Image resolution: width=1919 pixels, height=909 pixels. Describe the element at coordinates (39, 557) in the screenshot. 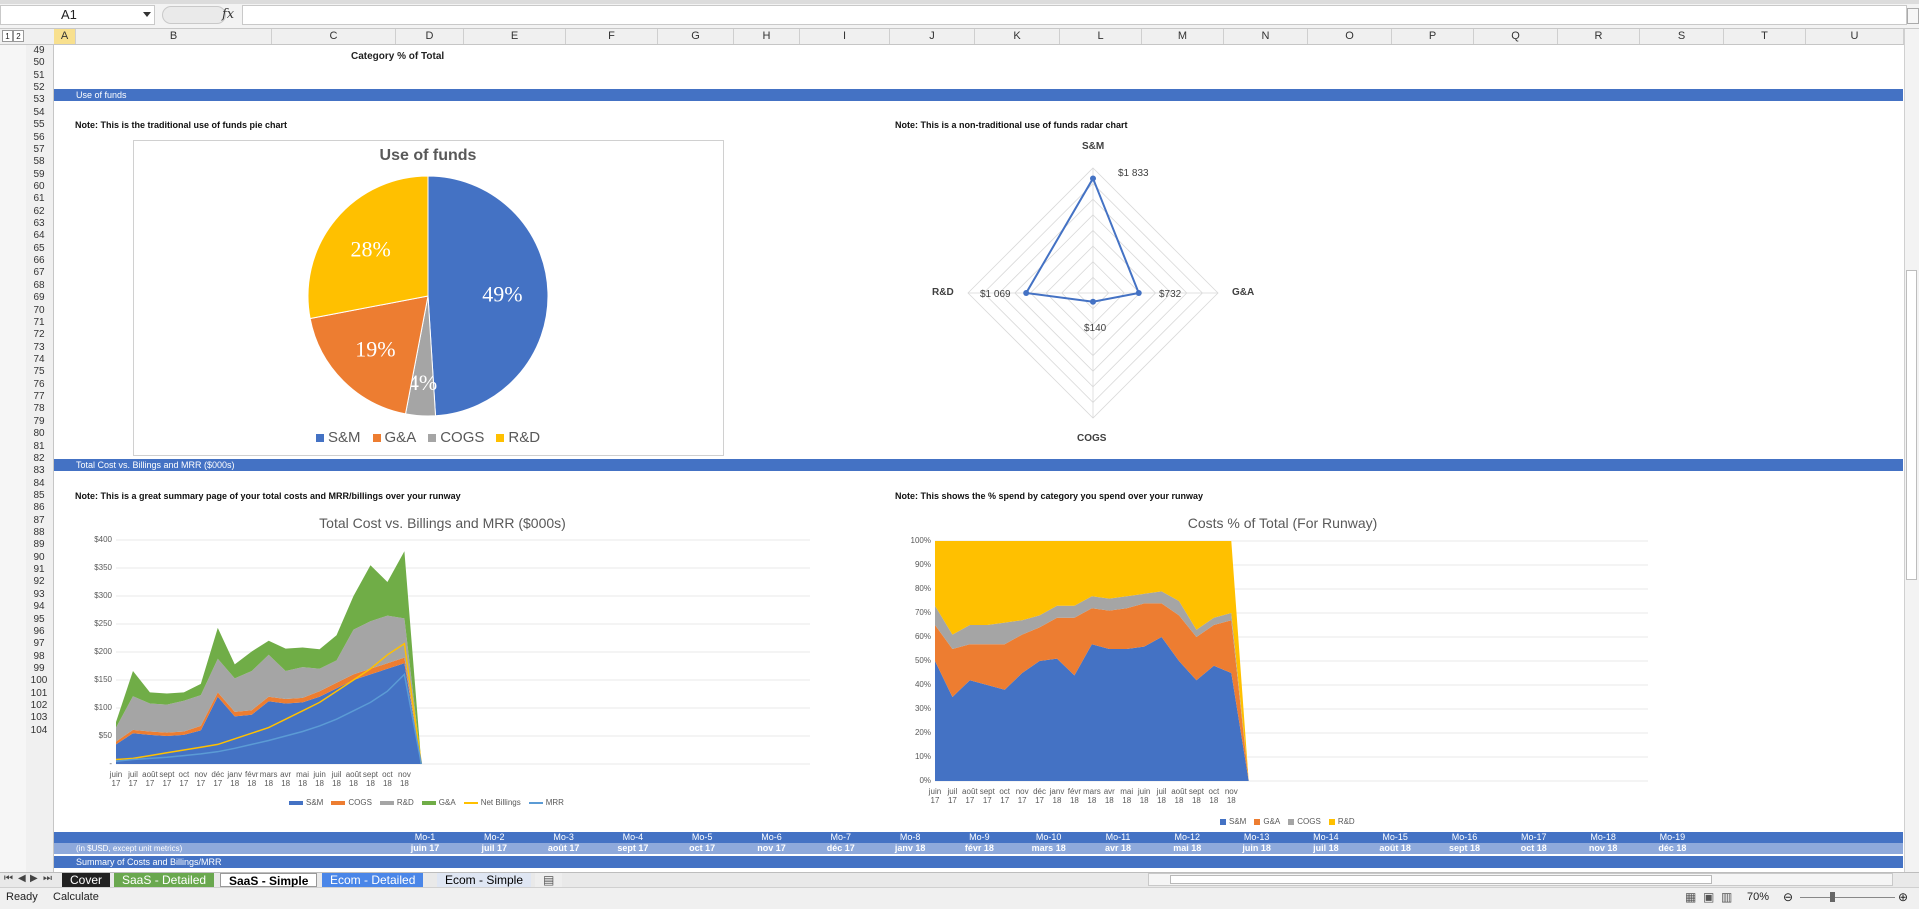

I see `row-header-90: 90` at that location.